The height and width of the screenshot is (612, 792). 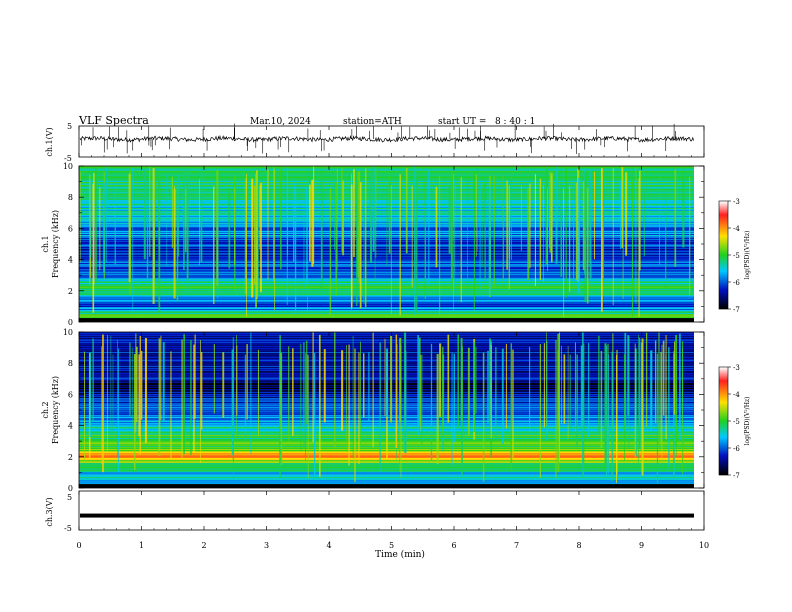 What do you see at coordinates (736, 310) in the screenshot?
I see `colorbar-tick-label: -7` at bounding box center [736, 310].